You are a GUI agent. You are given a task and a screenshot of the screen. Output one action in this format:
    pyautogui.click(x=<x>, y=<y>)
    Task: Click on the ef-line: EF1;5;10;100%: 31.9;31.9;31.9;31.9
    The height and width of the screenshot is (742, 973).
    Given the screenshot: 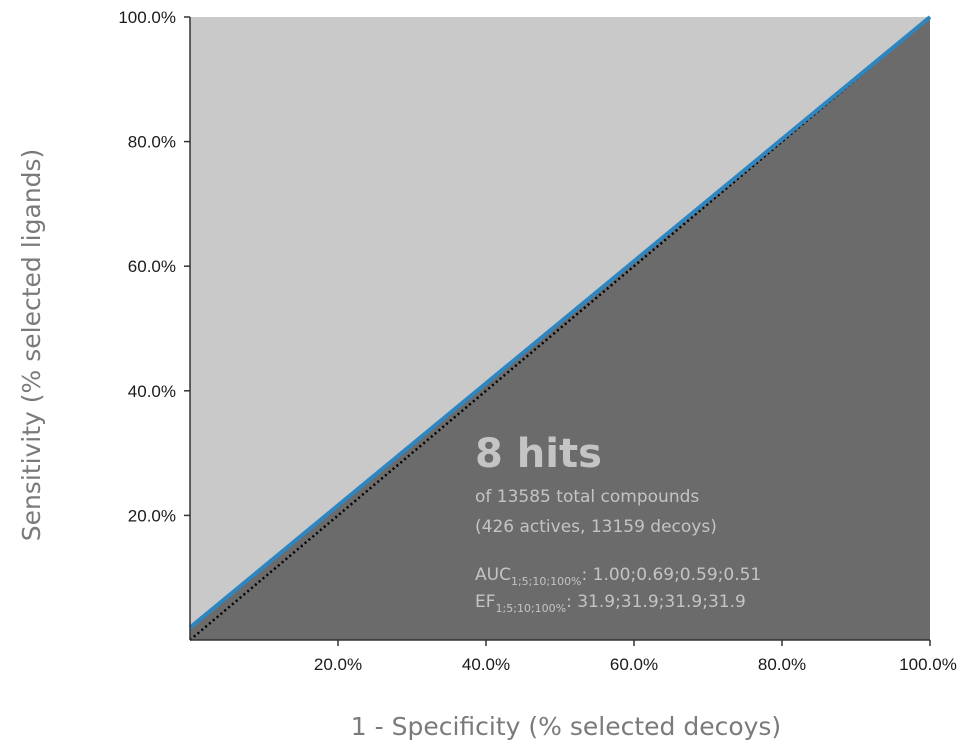 What is the action you would take?
    pyautogui.click(x=610, y=603)
    